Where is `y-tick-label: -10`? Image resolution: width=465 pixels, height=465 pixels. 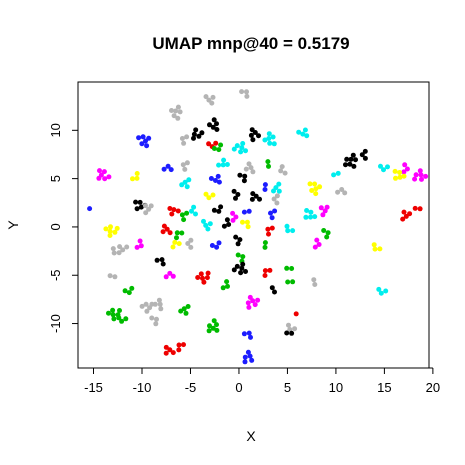 y-tick-label: -10 is located at coordinates (55, 323).